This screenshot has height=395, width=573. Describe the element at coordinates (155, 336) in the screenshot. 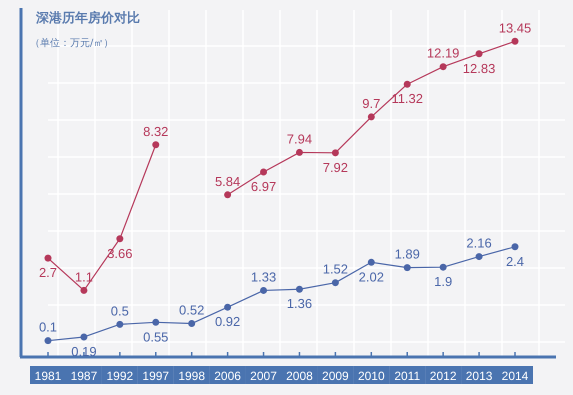

I see `data-label: 0.55` at that location.